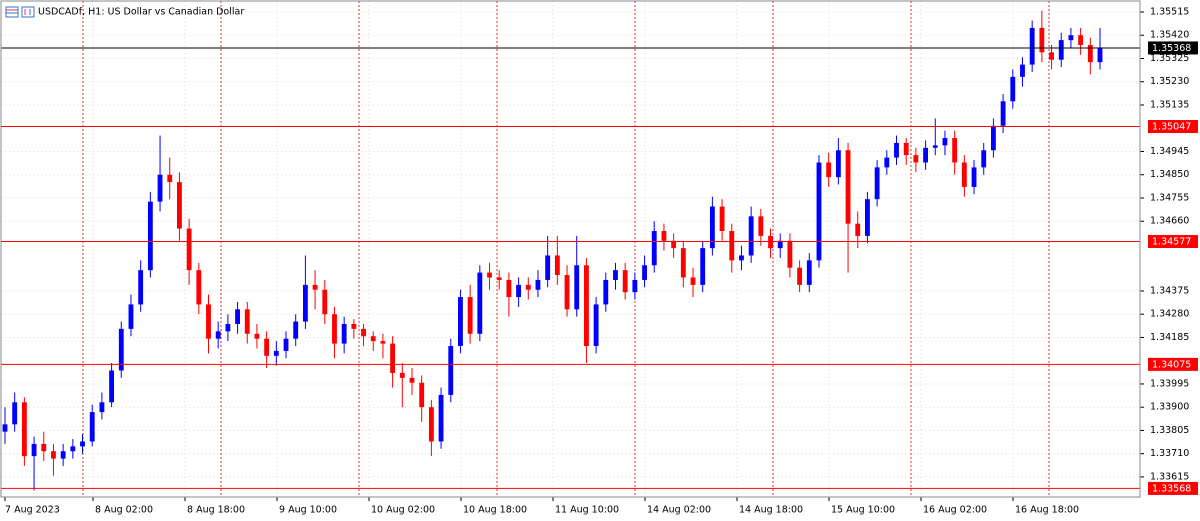 The width and height of the screenshot is (1200, 521). What do you see at coordinates (1169, 453) in the screenshot?
I see `y-tick-label: 1.33710` at bounding box center [1169, 453].